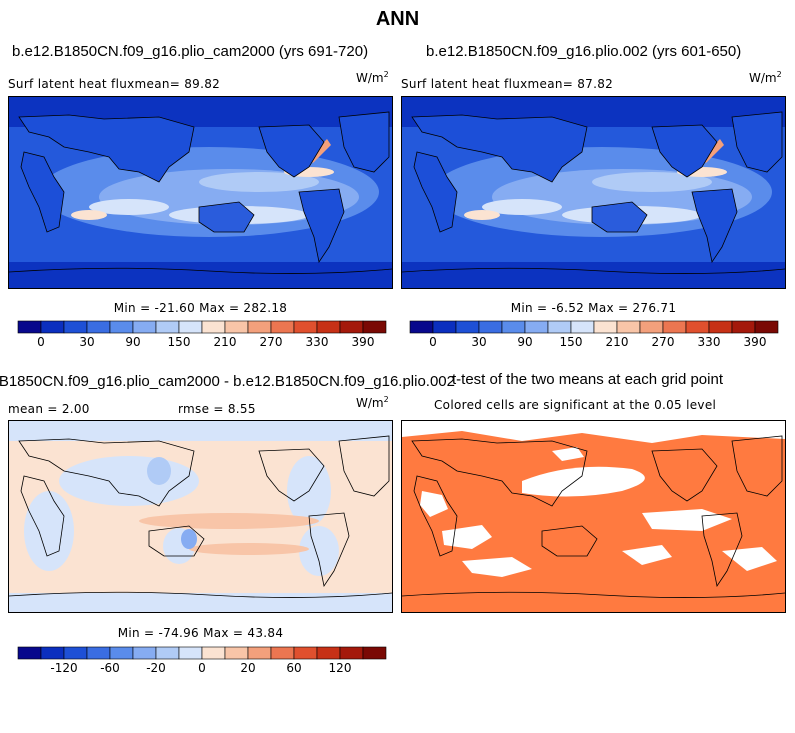 The width and height of the screenshot is (795, 733). I want to click on colorbar-tick-label: -60, so click(110, 668).